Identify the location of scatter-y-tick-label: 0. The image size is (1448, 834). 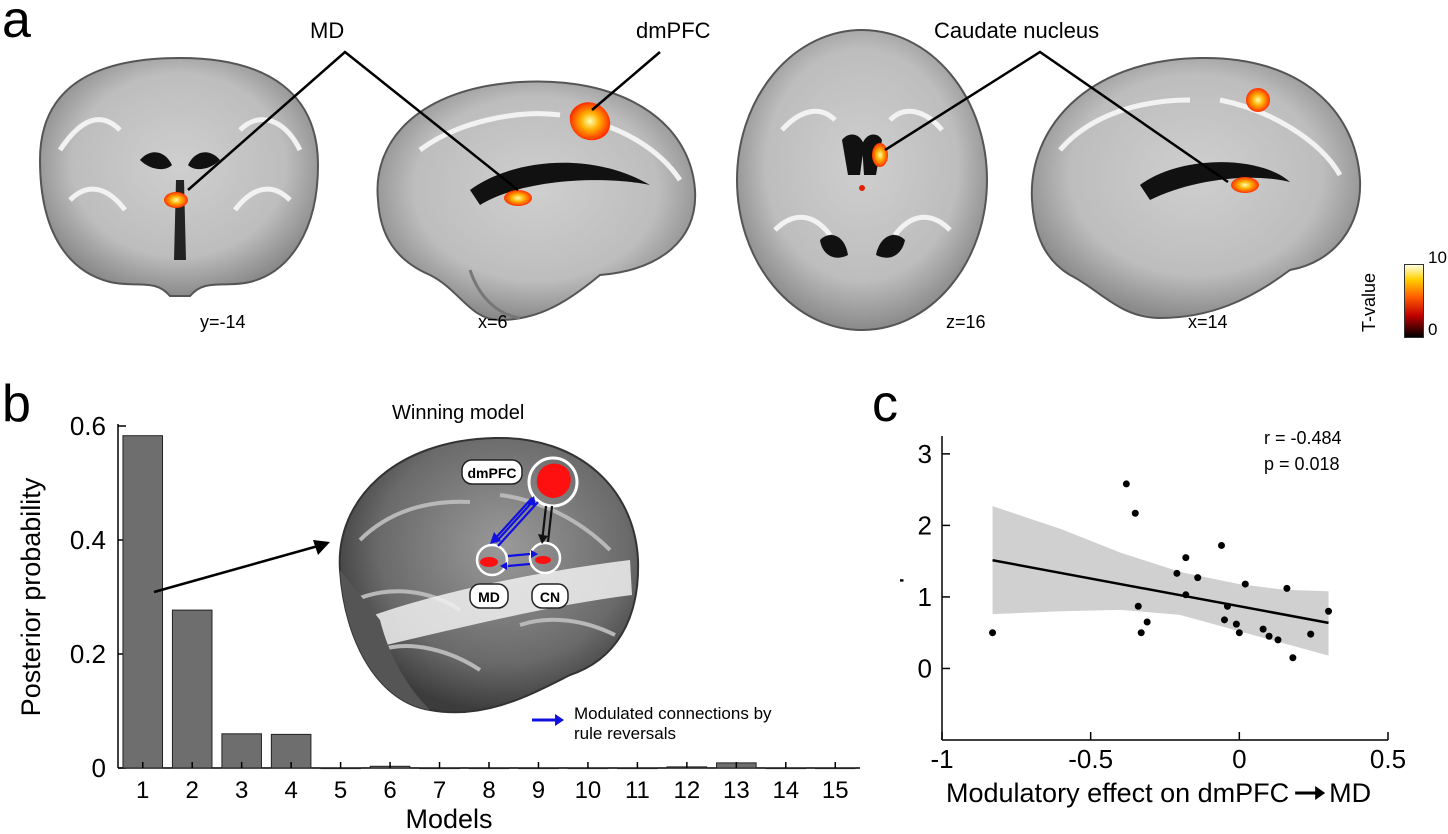
(925, 668).